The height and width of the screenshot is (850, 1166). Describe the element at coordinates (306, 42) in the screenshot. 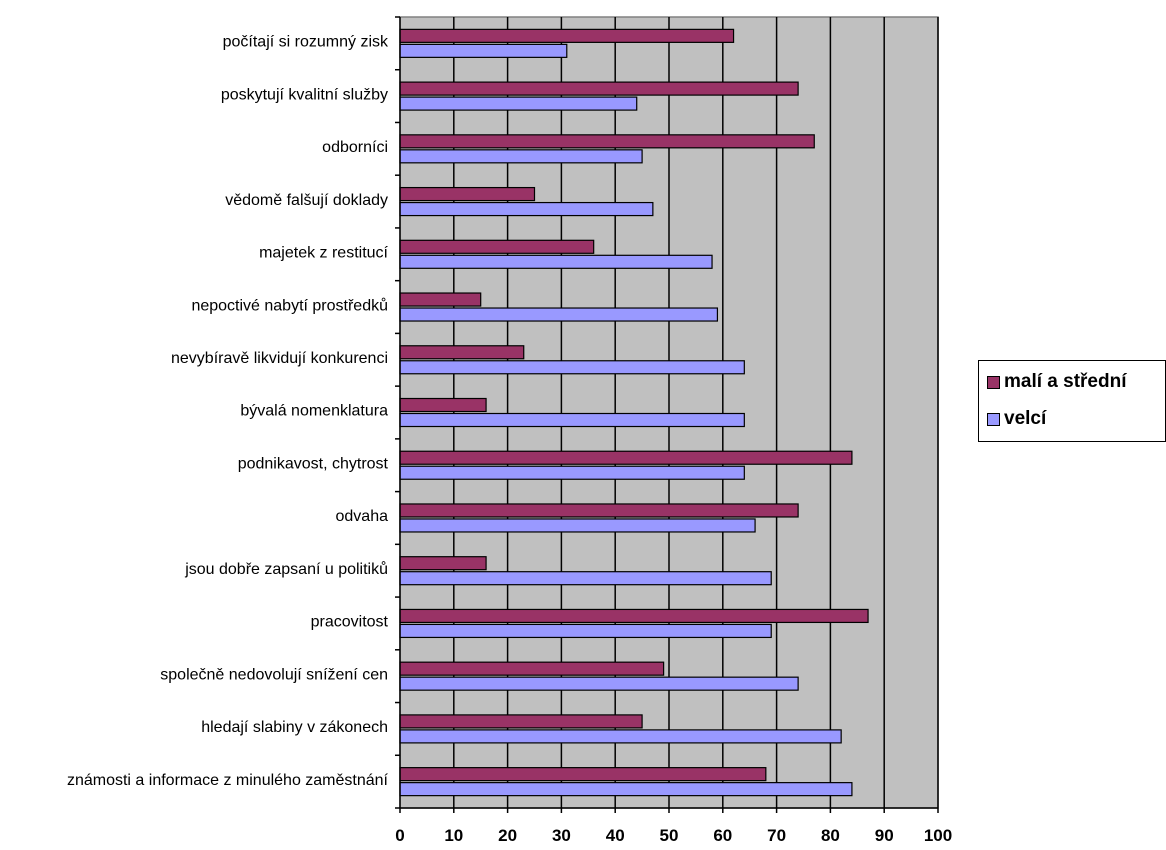

I see `category-label-0: počítají si rozumný zisk` at that location.